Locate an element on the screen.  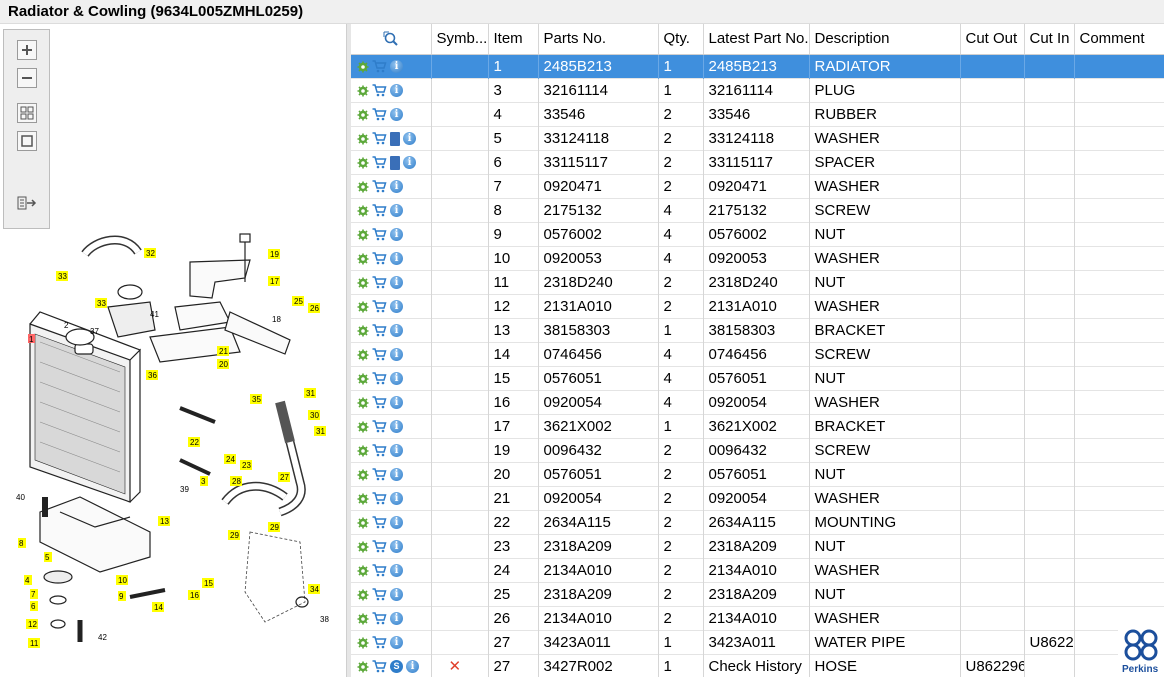
table-row: i 3 32161114 1 32161114 PLUG is located at coordinates (757, 90).